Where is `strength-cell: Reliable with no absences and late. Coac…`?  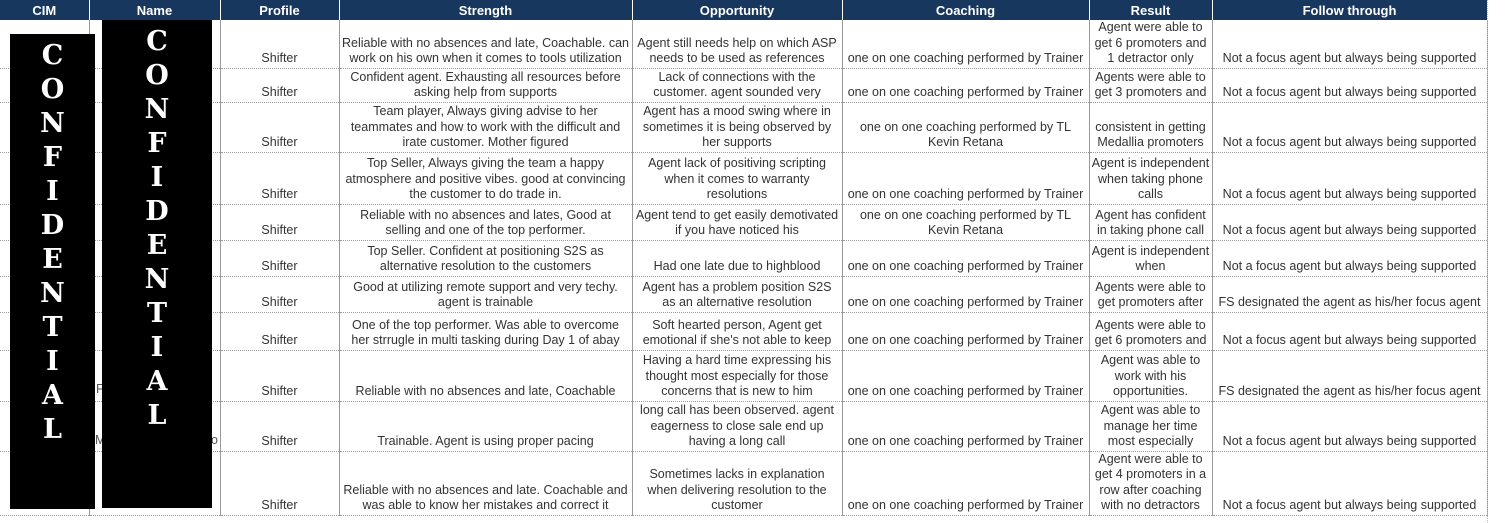 strength-cell: Reliable with no absences and late. Coac… is located at coordinates (486, 483).